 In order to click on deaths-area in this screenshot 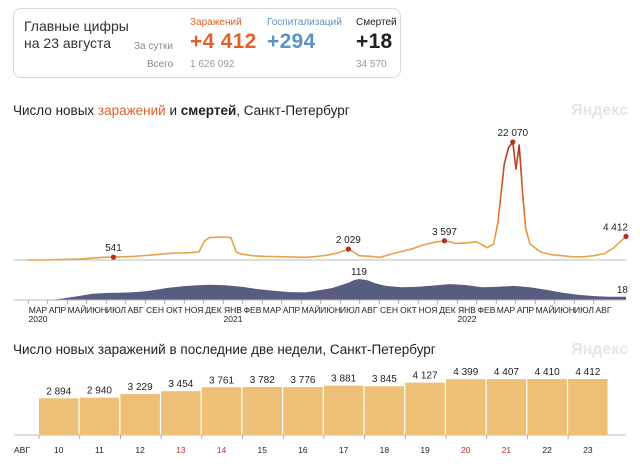, I will do `click(327, 289)`.